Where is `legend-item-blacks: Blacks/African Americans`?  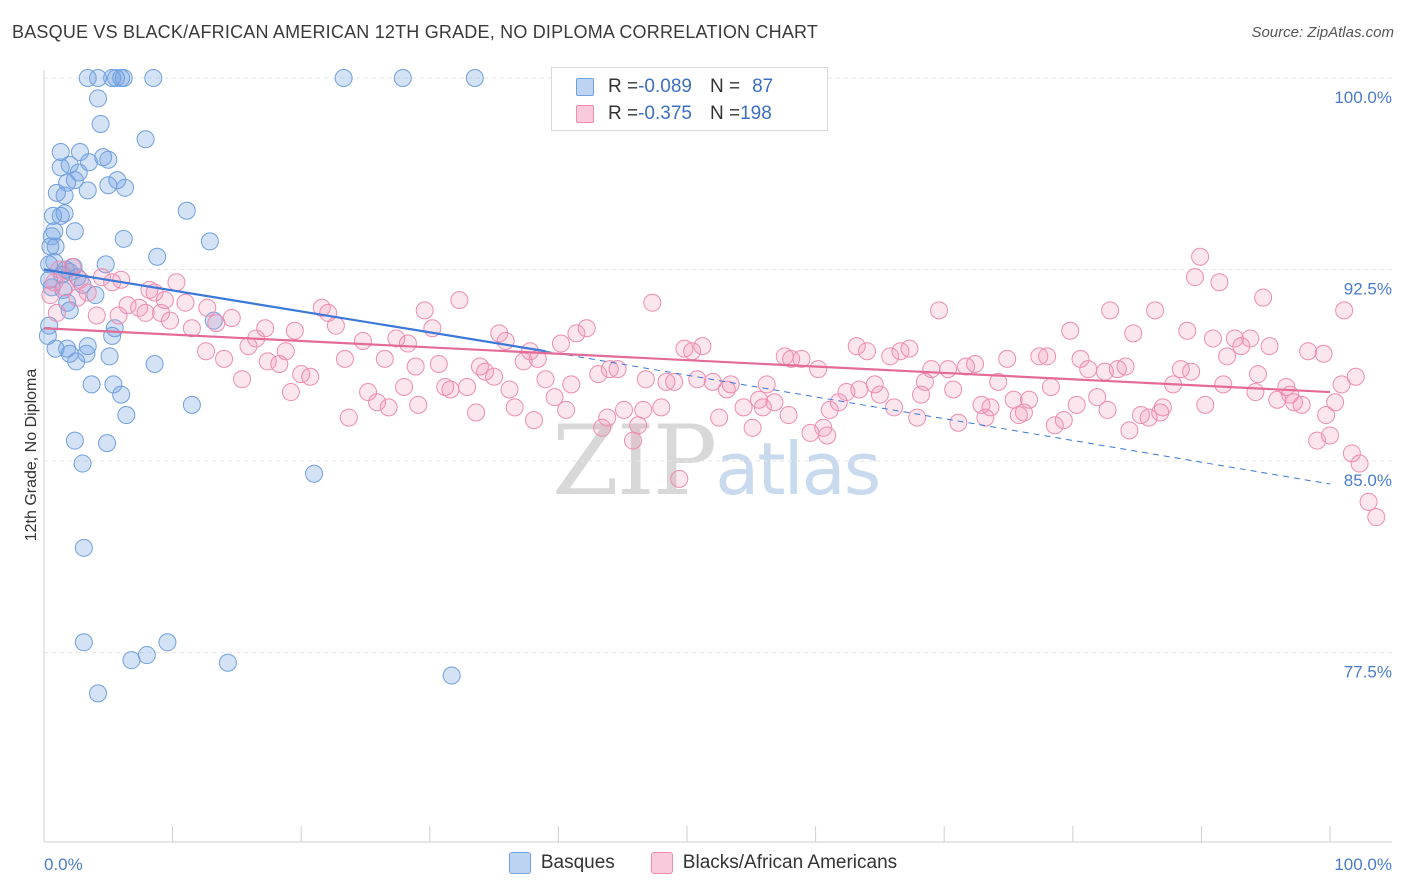
legend-item-blacks: Blacks/African Americans is located at coordinates (773, 863).